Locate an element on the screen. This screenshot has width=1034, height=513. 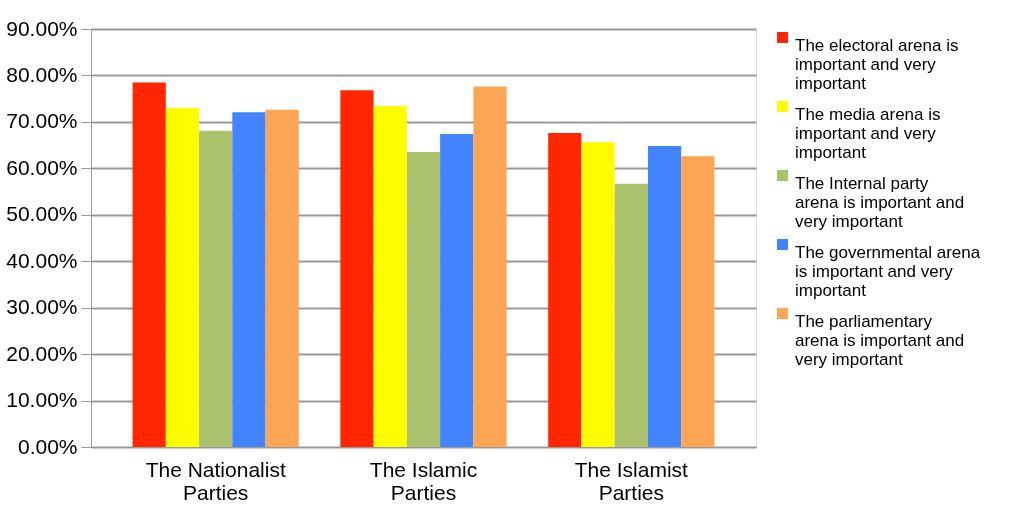
y-tick-label: 10.00% is located at coordinates (42, 400).